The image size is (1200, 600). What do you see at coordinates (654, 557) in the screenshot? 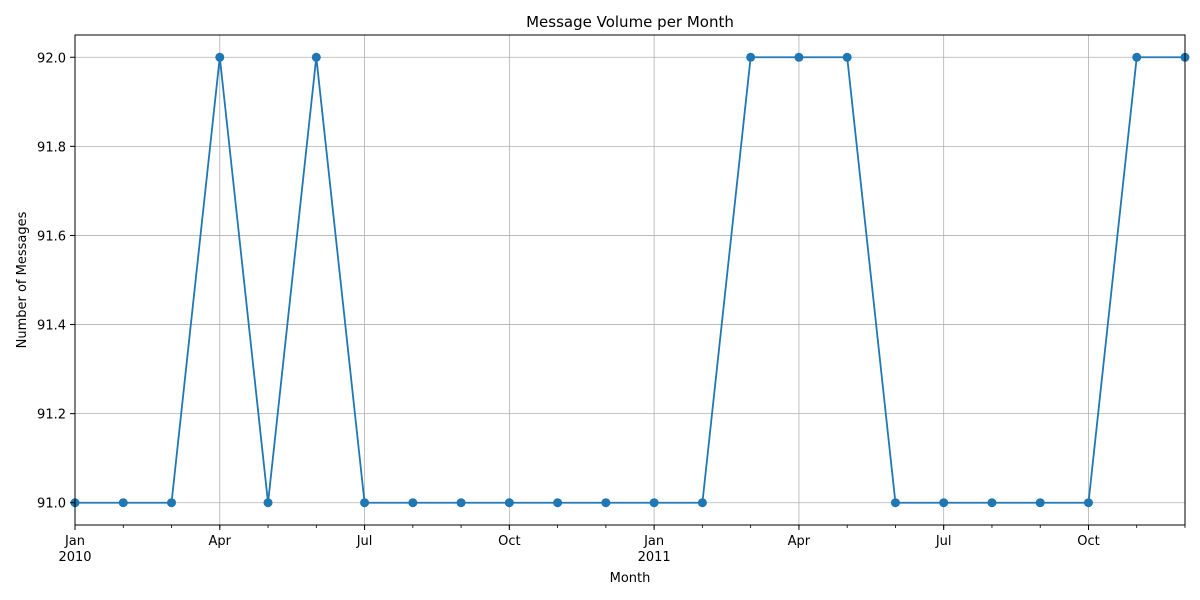
I see `x-tick-year-label: 2011` at bounding box center [654, 557].